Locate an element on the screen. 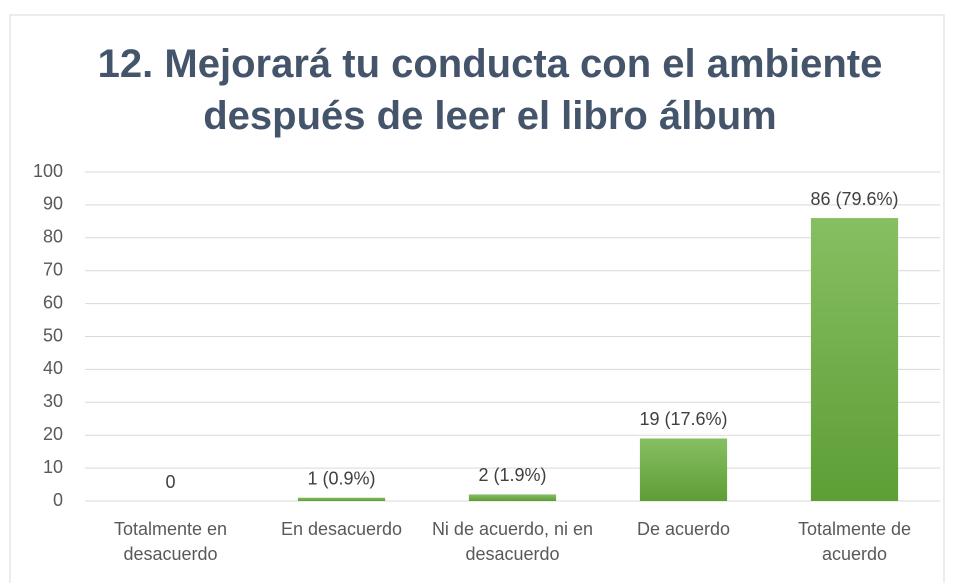 This screenshot has height=583, width=955. y-tick-label: 80 is located at coordinates (53, 237).